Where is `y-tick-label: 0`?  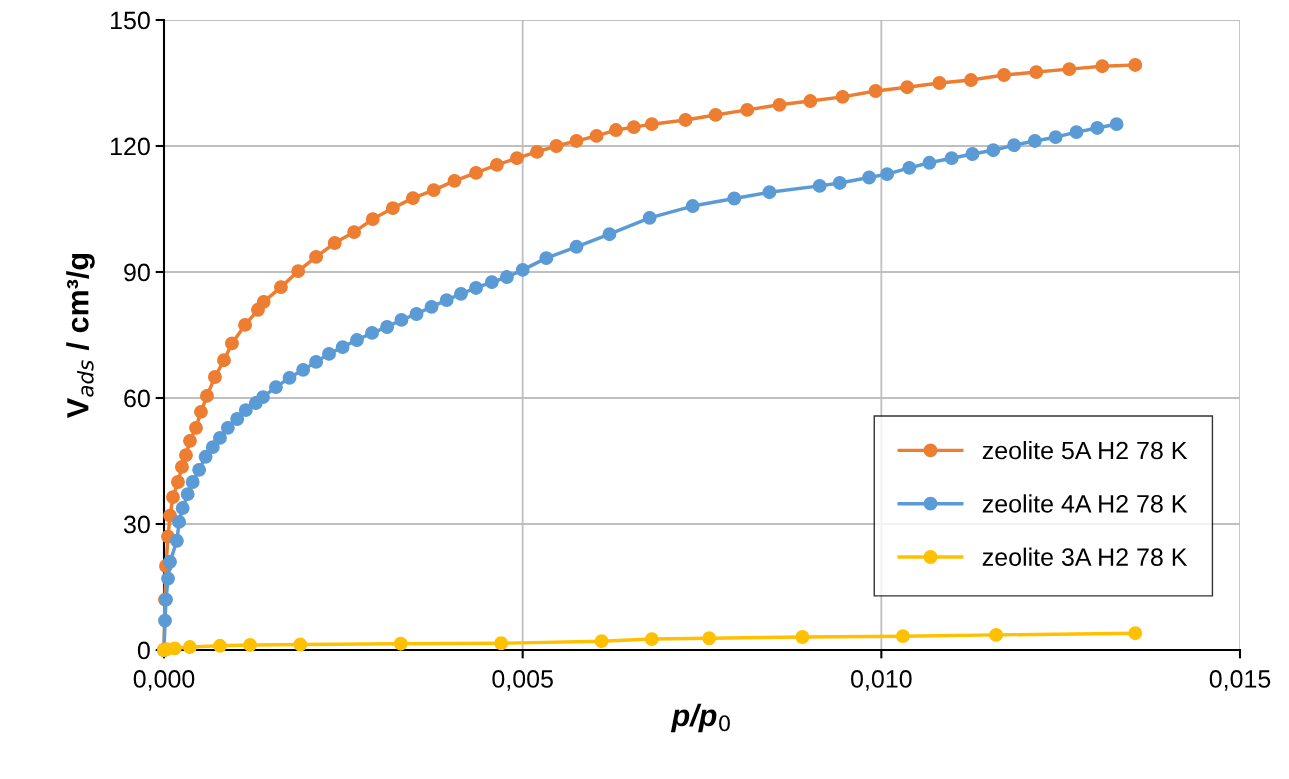
y-tick-label: 0 is located at coordinates (143, 650).